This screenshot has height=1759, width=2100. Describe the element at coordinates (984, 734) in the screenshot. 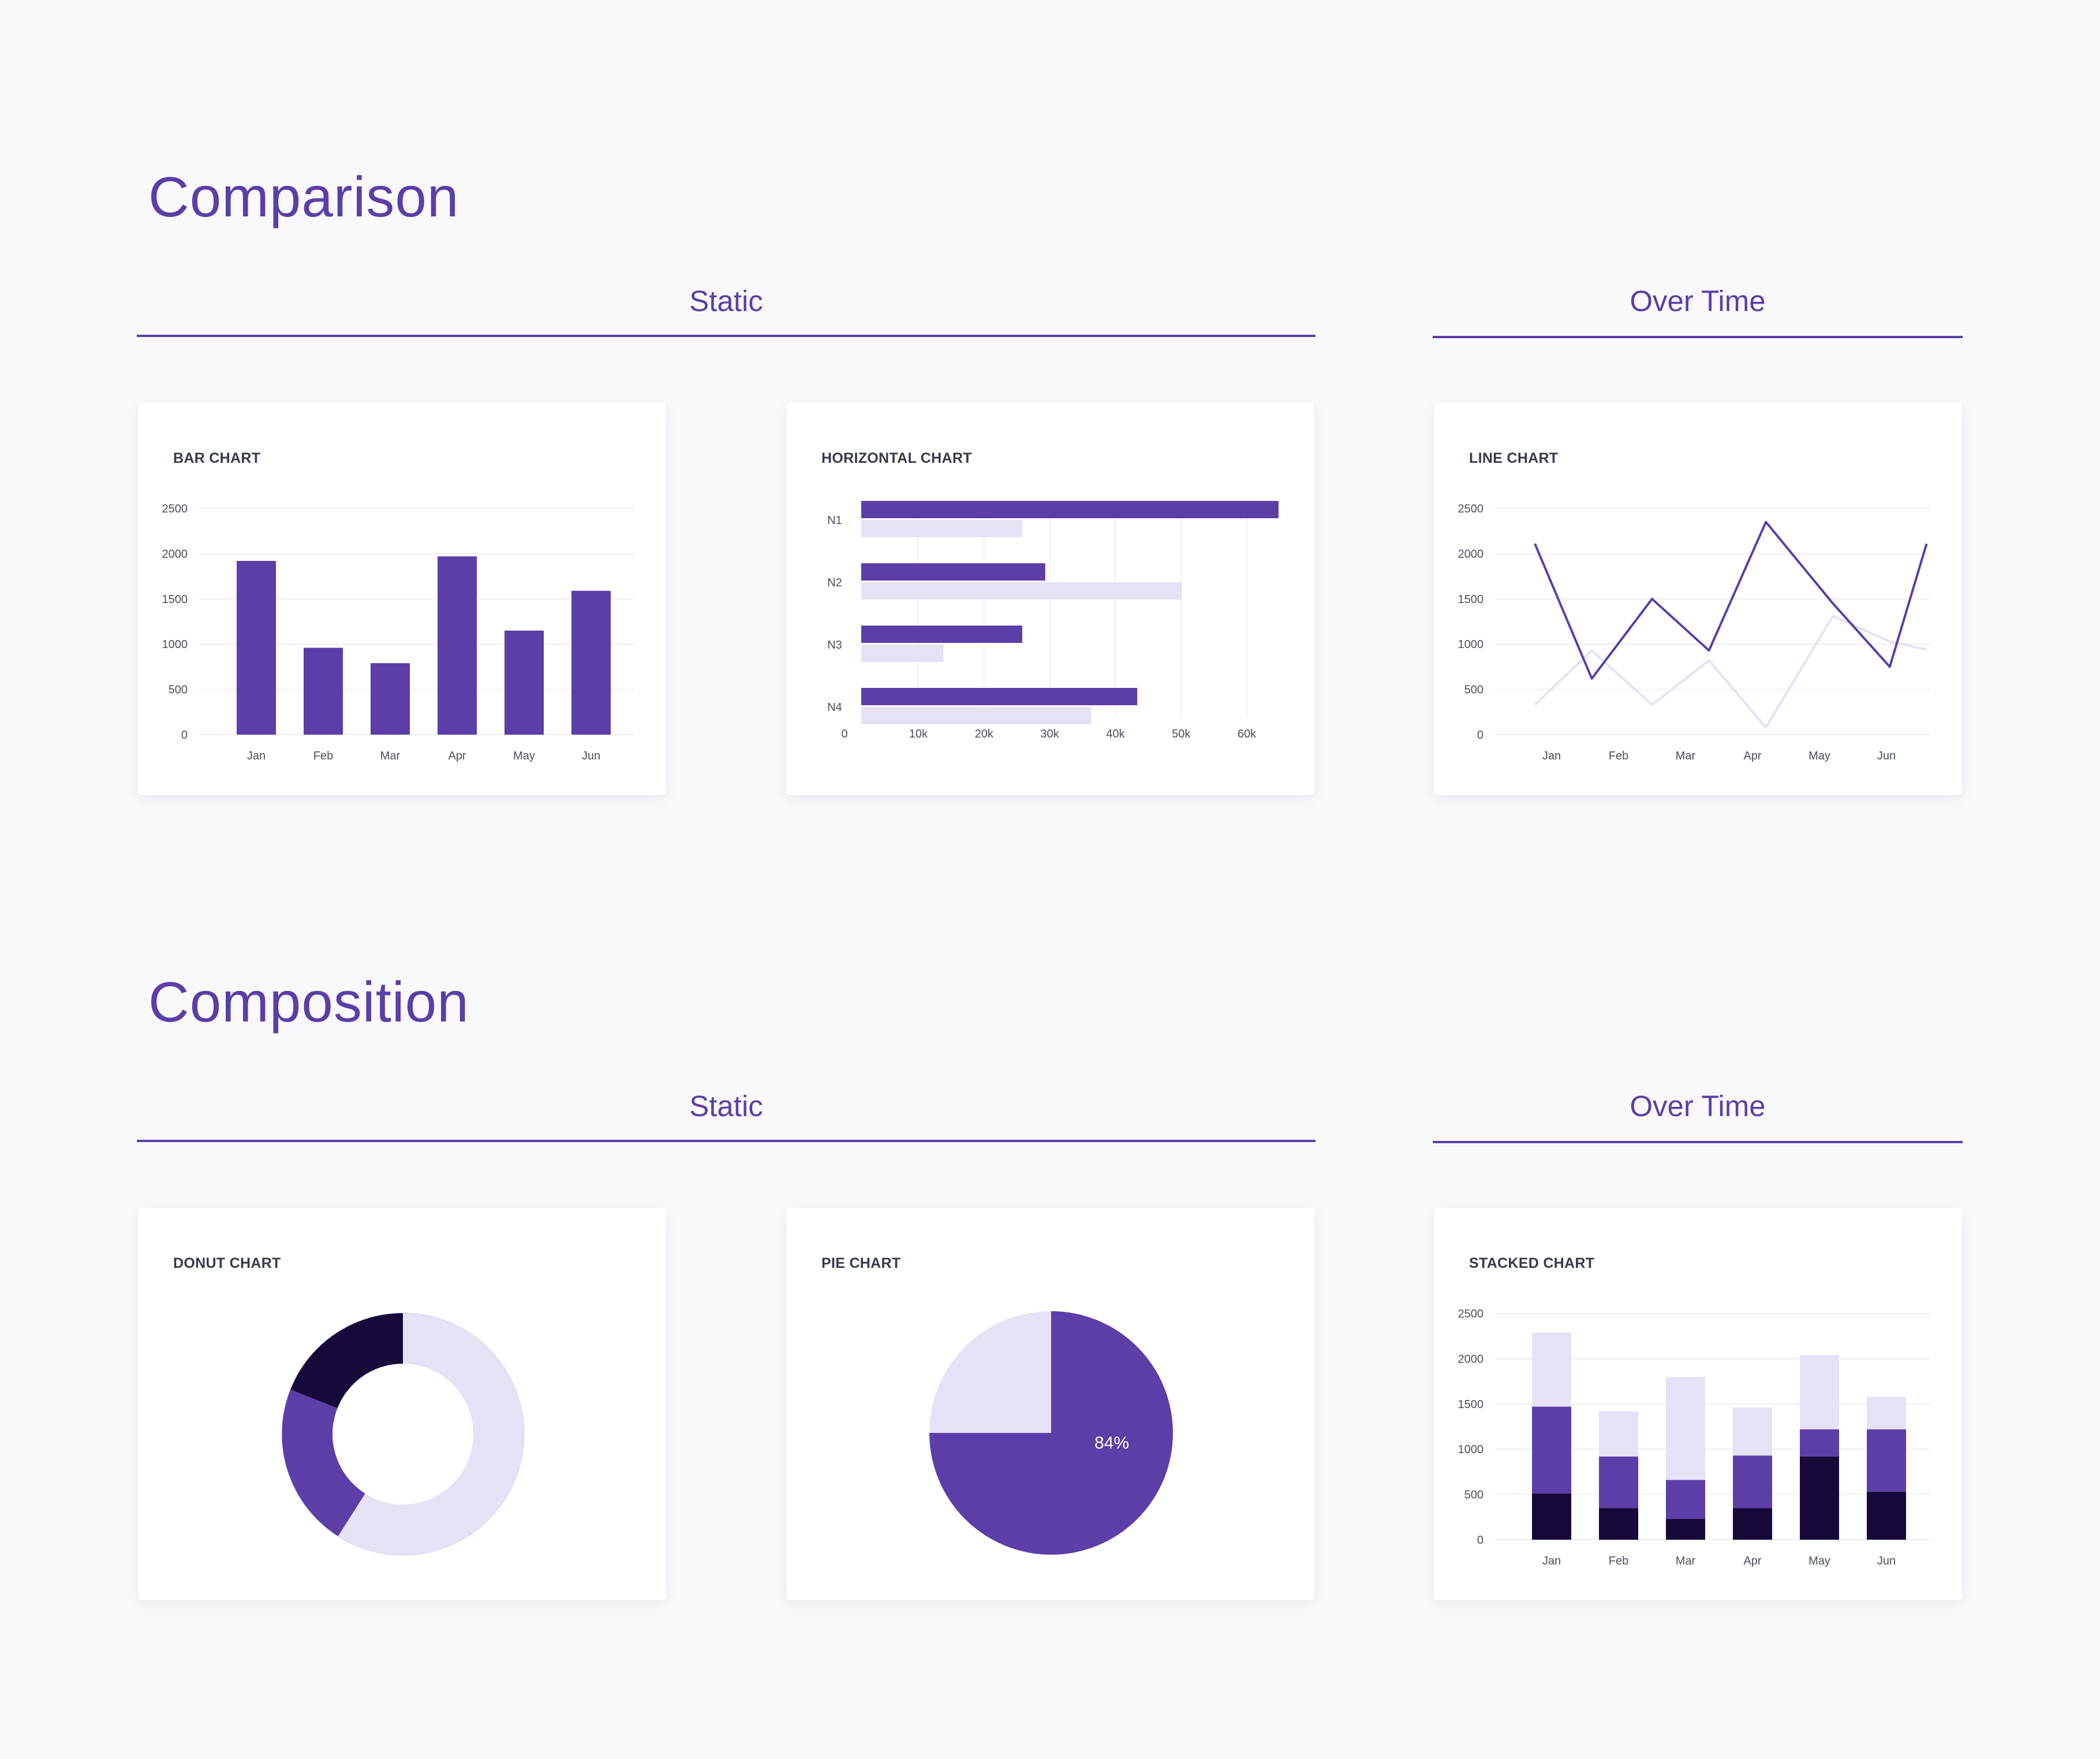

I see `x-tick-label: 20k` at that location.